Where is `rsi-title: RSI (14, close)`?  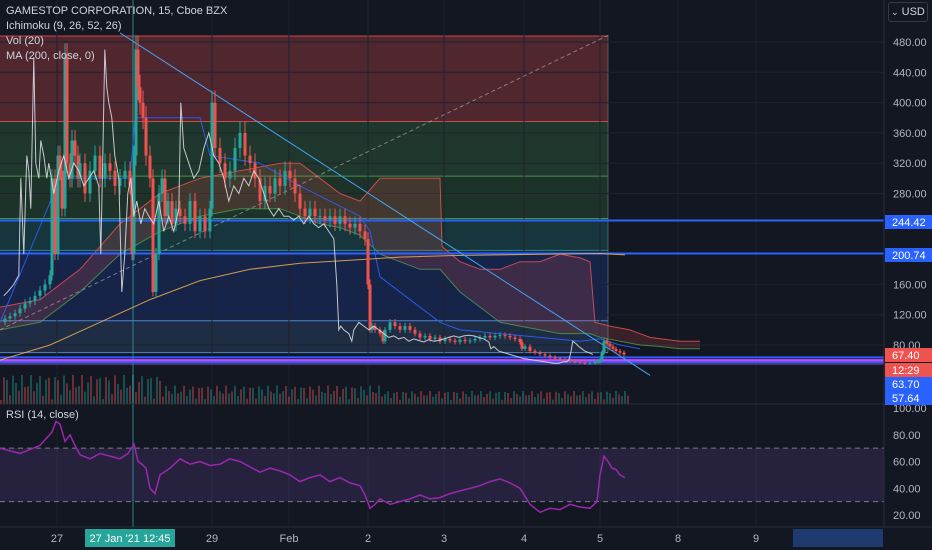
rsi-title: RSI (14, close) is located at coordinates (42, 415).